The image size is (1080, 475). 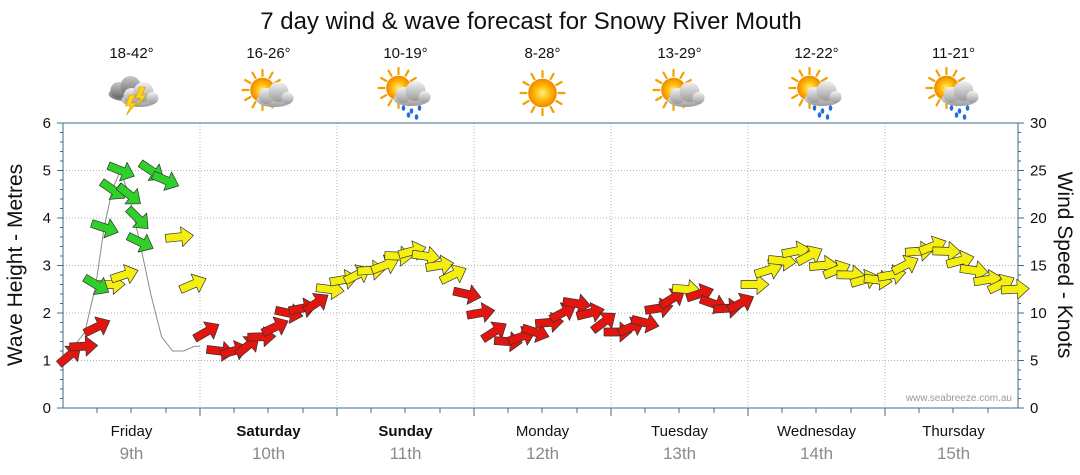 What do you see at coordinates (1038, 266) in the screenshot?
I see `y2-tick-label: 15` at bounding box center [1038, 266].